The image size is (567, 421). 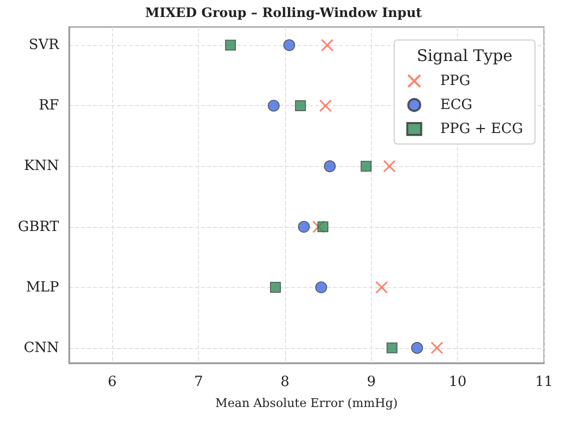 I want to click on legend-title: Signal Type, so click(x=464, y=55).